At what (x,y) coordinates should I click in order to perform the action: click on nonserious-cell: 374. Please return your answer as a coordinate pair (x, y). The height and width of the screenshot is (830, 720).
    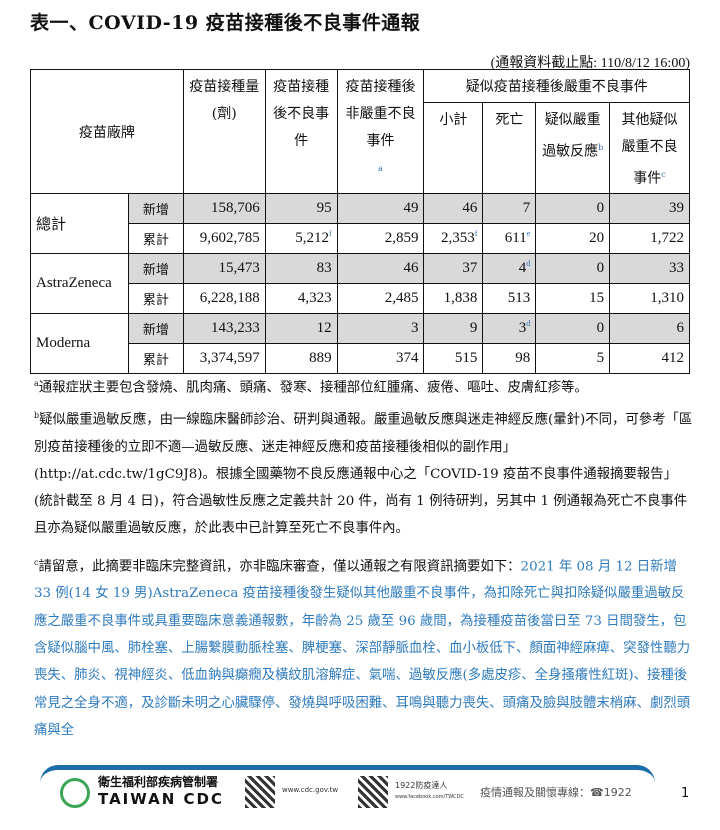
    Looking at the image, I should click on (380, 358).